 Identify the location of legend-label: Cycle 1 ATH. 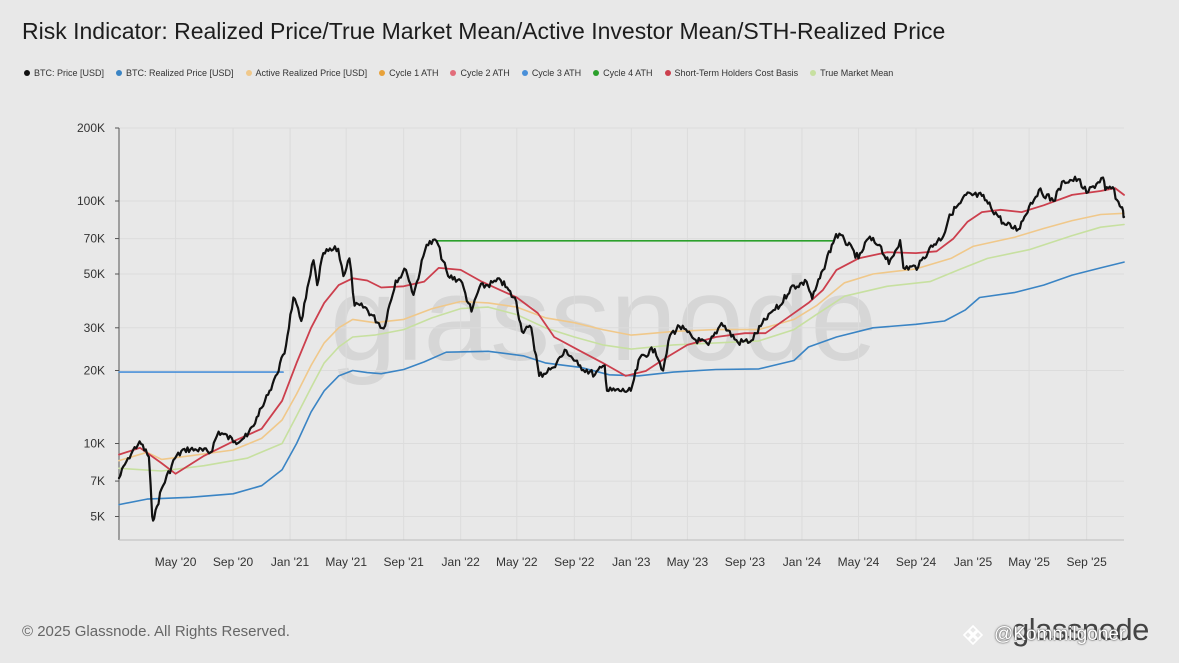
(414, 73).